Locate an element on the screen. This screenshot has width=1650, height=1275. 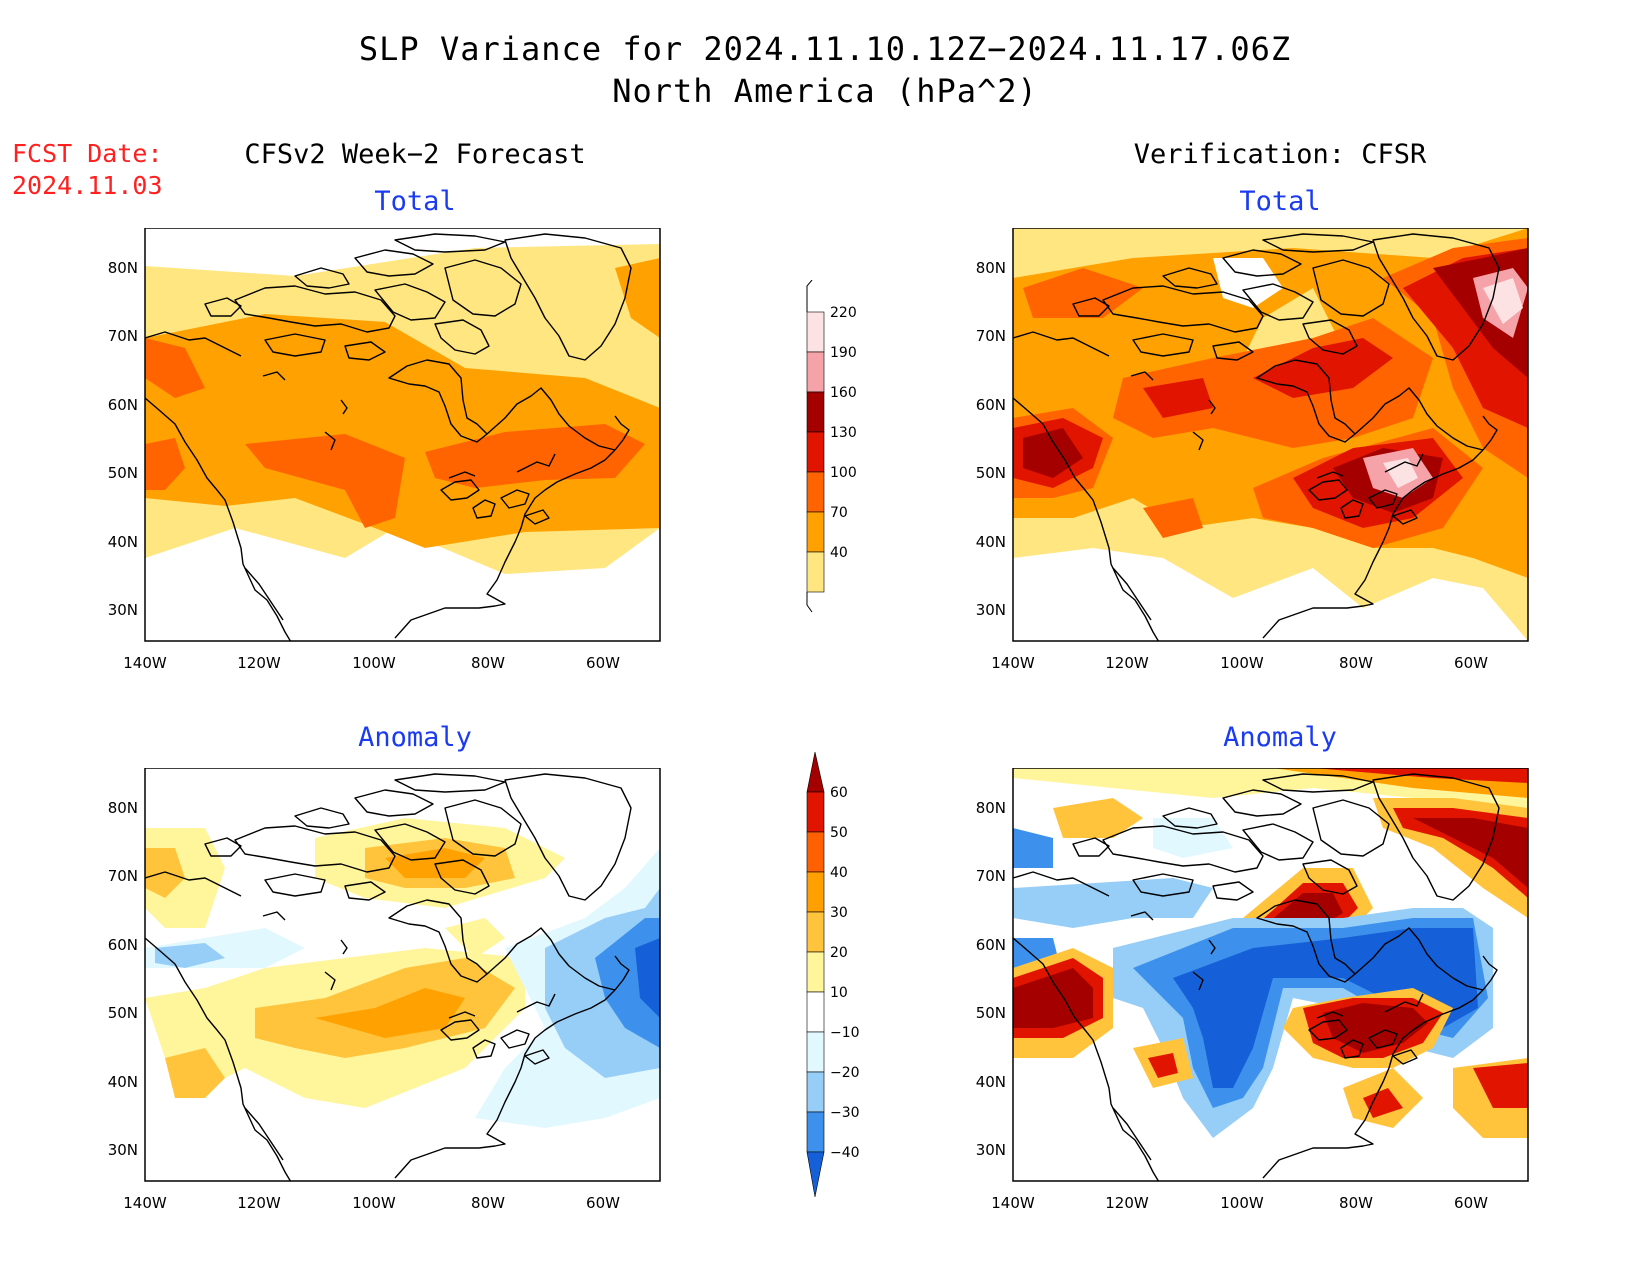
main-subtitle: North America (hPa^2) is located at coordinates (825, 91).